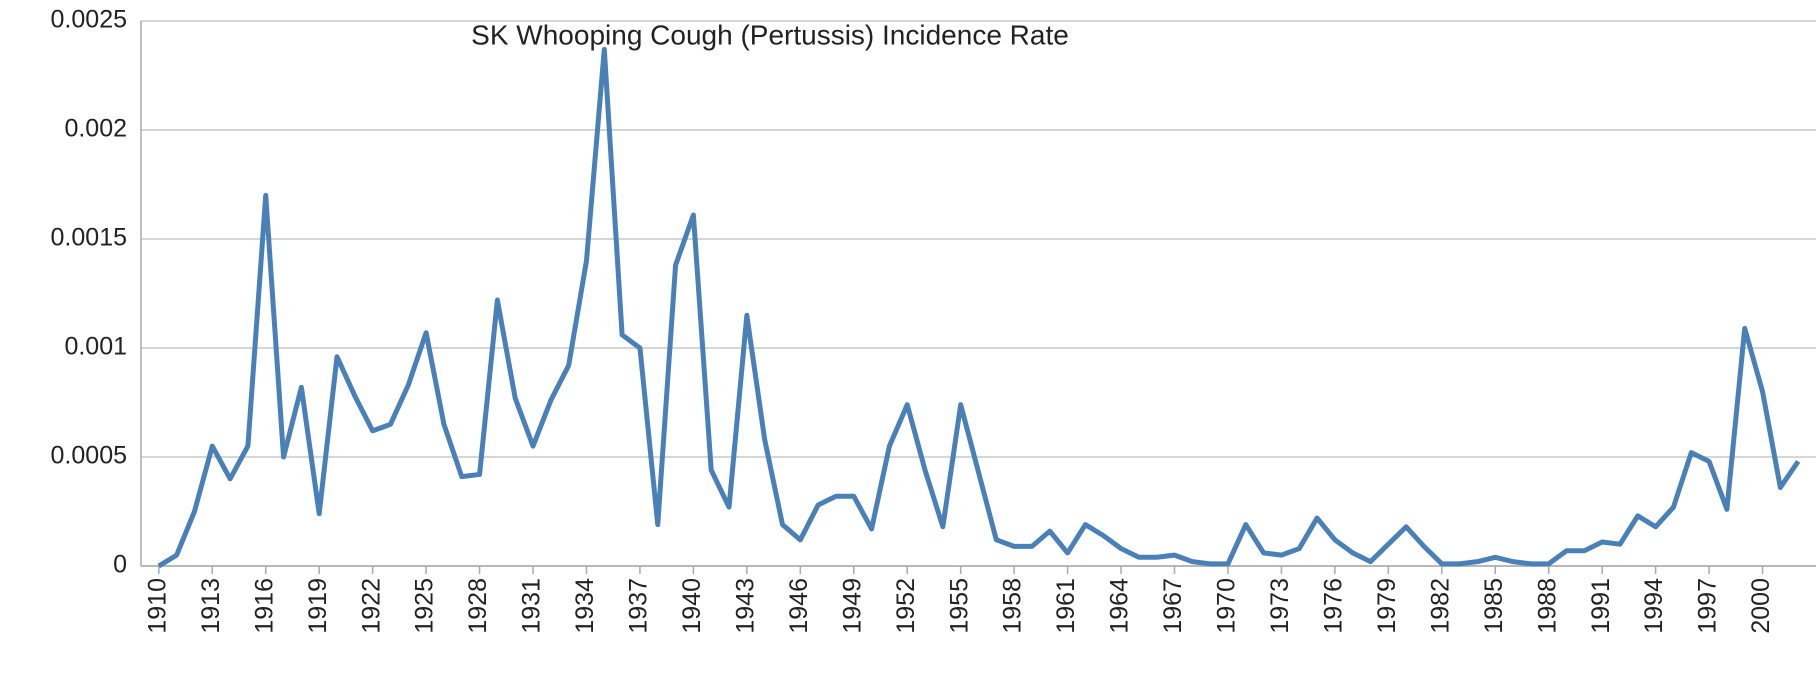  What do you see at coordinates (89, 238) in the screenshot?
I see `y-tick-label: 0.0015` at bounding box center [89, 238].